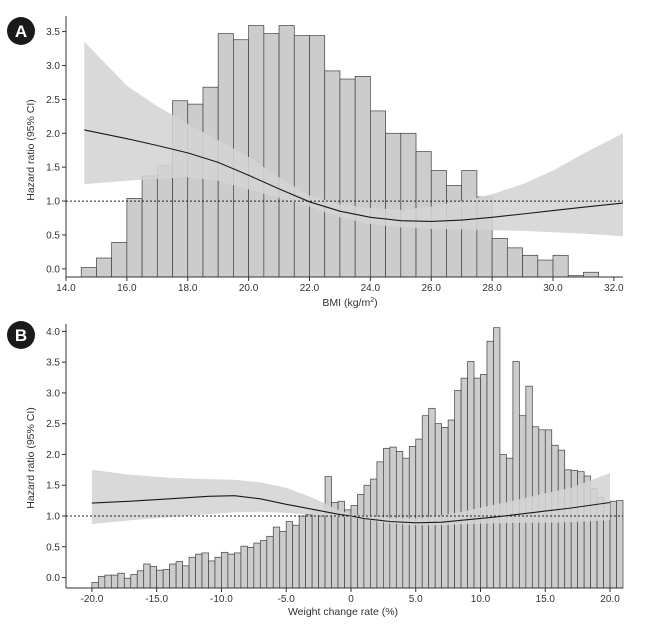  I want to click on panel-a-x-tick-label: 20.0, so click(249, 288).